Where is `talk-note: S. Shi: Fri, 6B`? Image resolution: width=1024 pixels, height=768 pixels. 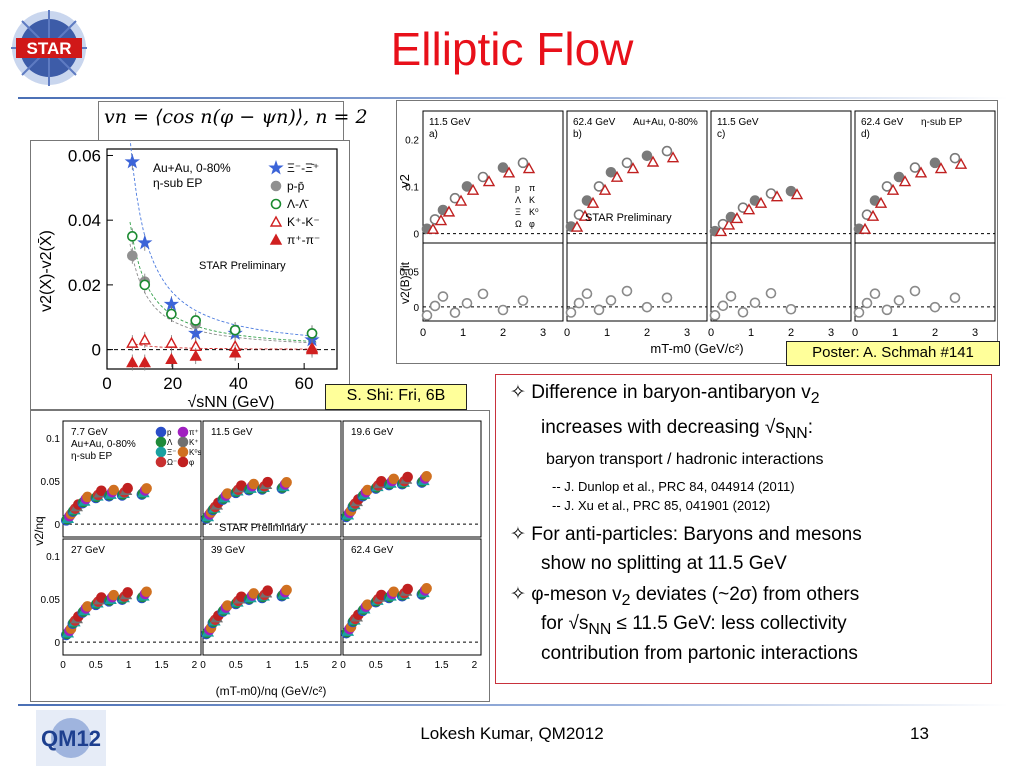
talk-note: S. Shi: Fri, 6B is located at coordinates (396, 397).